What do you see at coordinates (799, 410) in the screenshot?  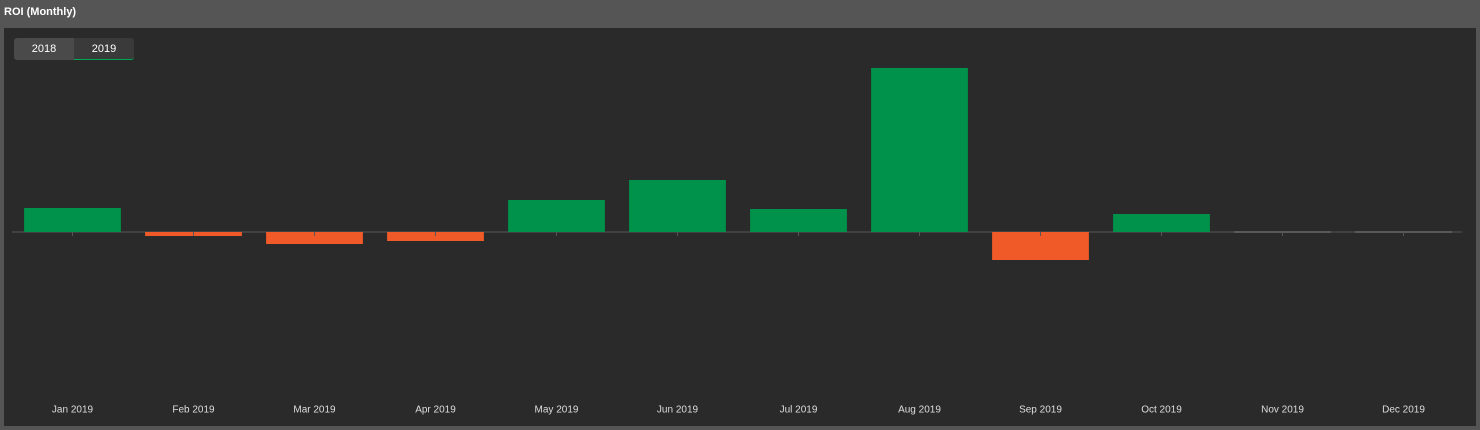 I see `x-tick-label: Jul 2019` at bounding box center [799, 410].